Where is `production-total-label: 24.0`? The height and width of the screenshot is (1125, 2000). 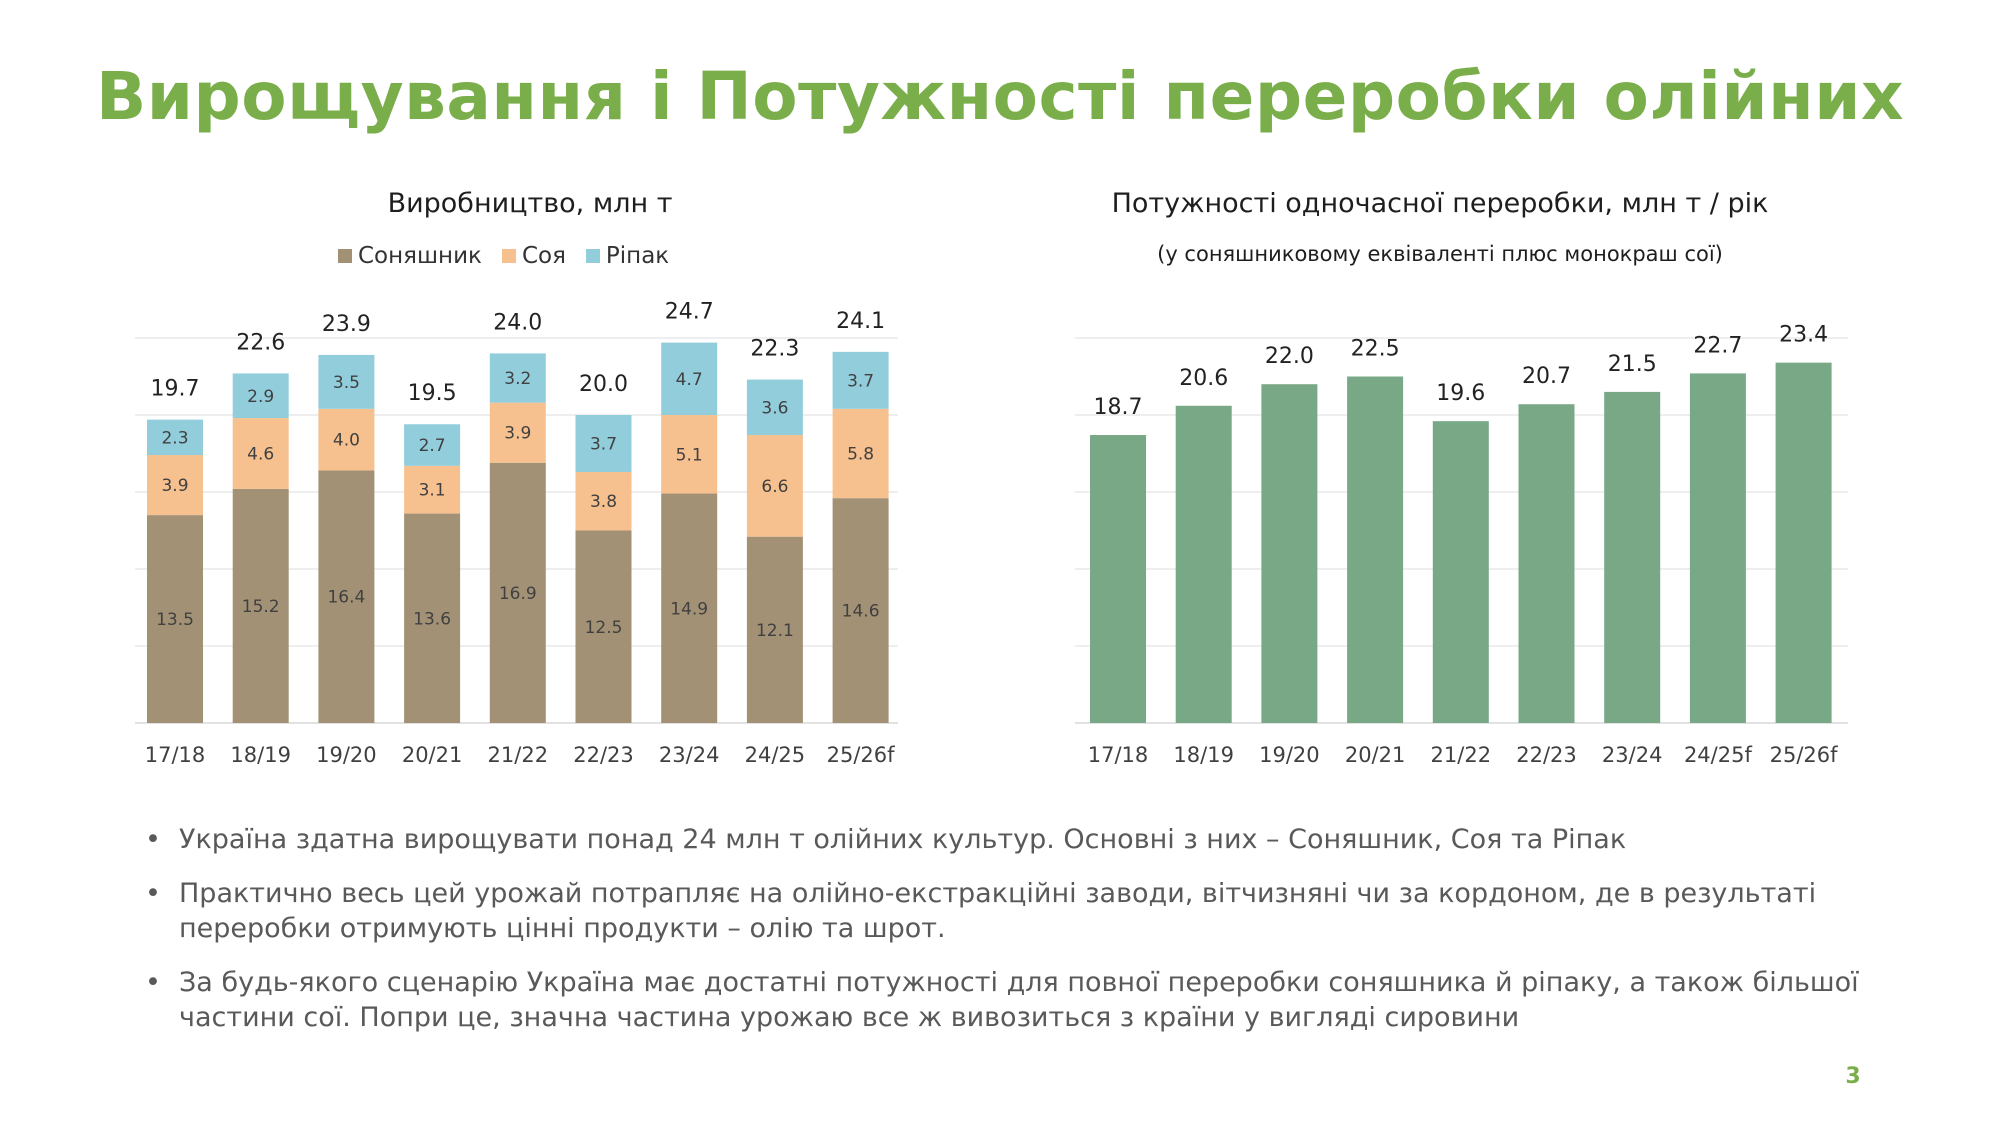
production-total-label: 24.0 is located at coordinates (517, 322).